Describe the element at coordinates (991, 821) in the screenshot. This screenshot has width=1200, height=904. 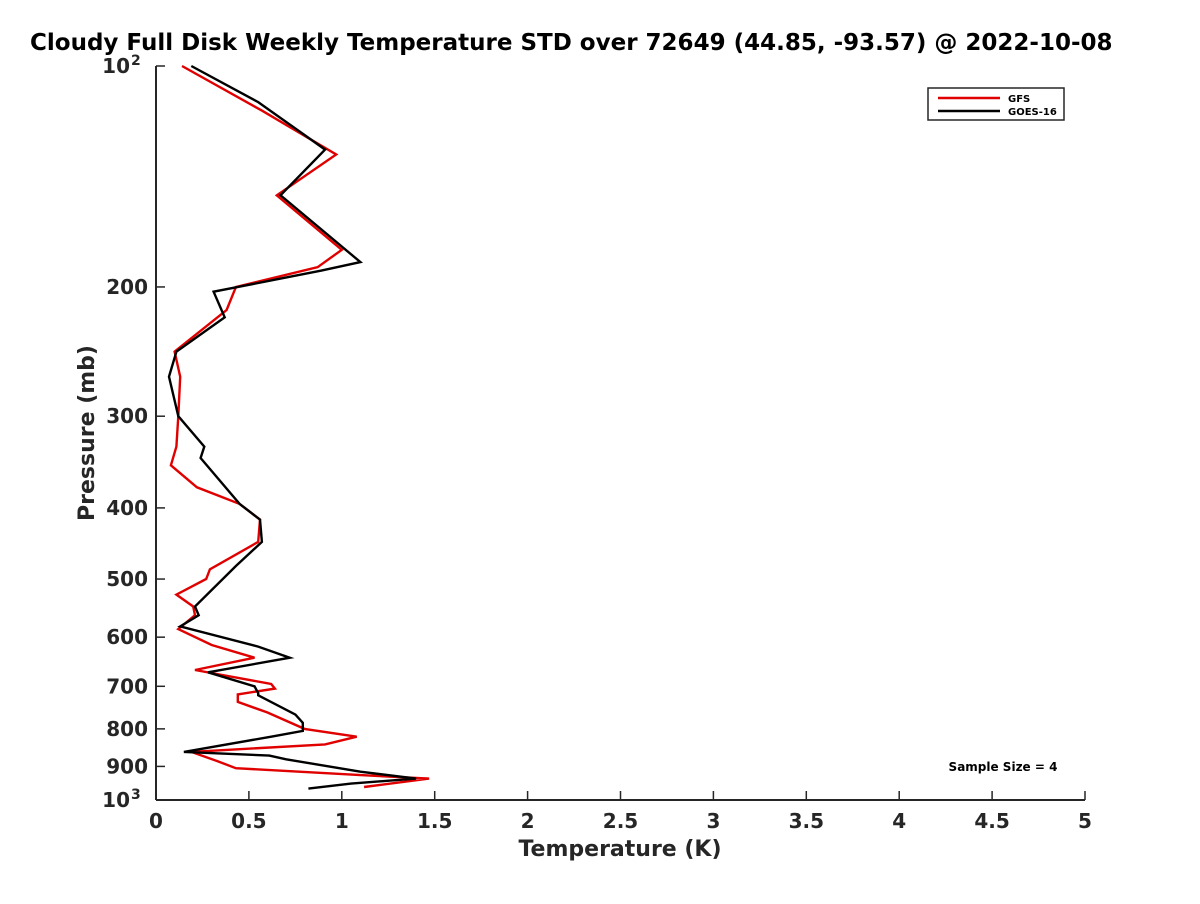
I see `x-tick-label: 4.5` at that location.